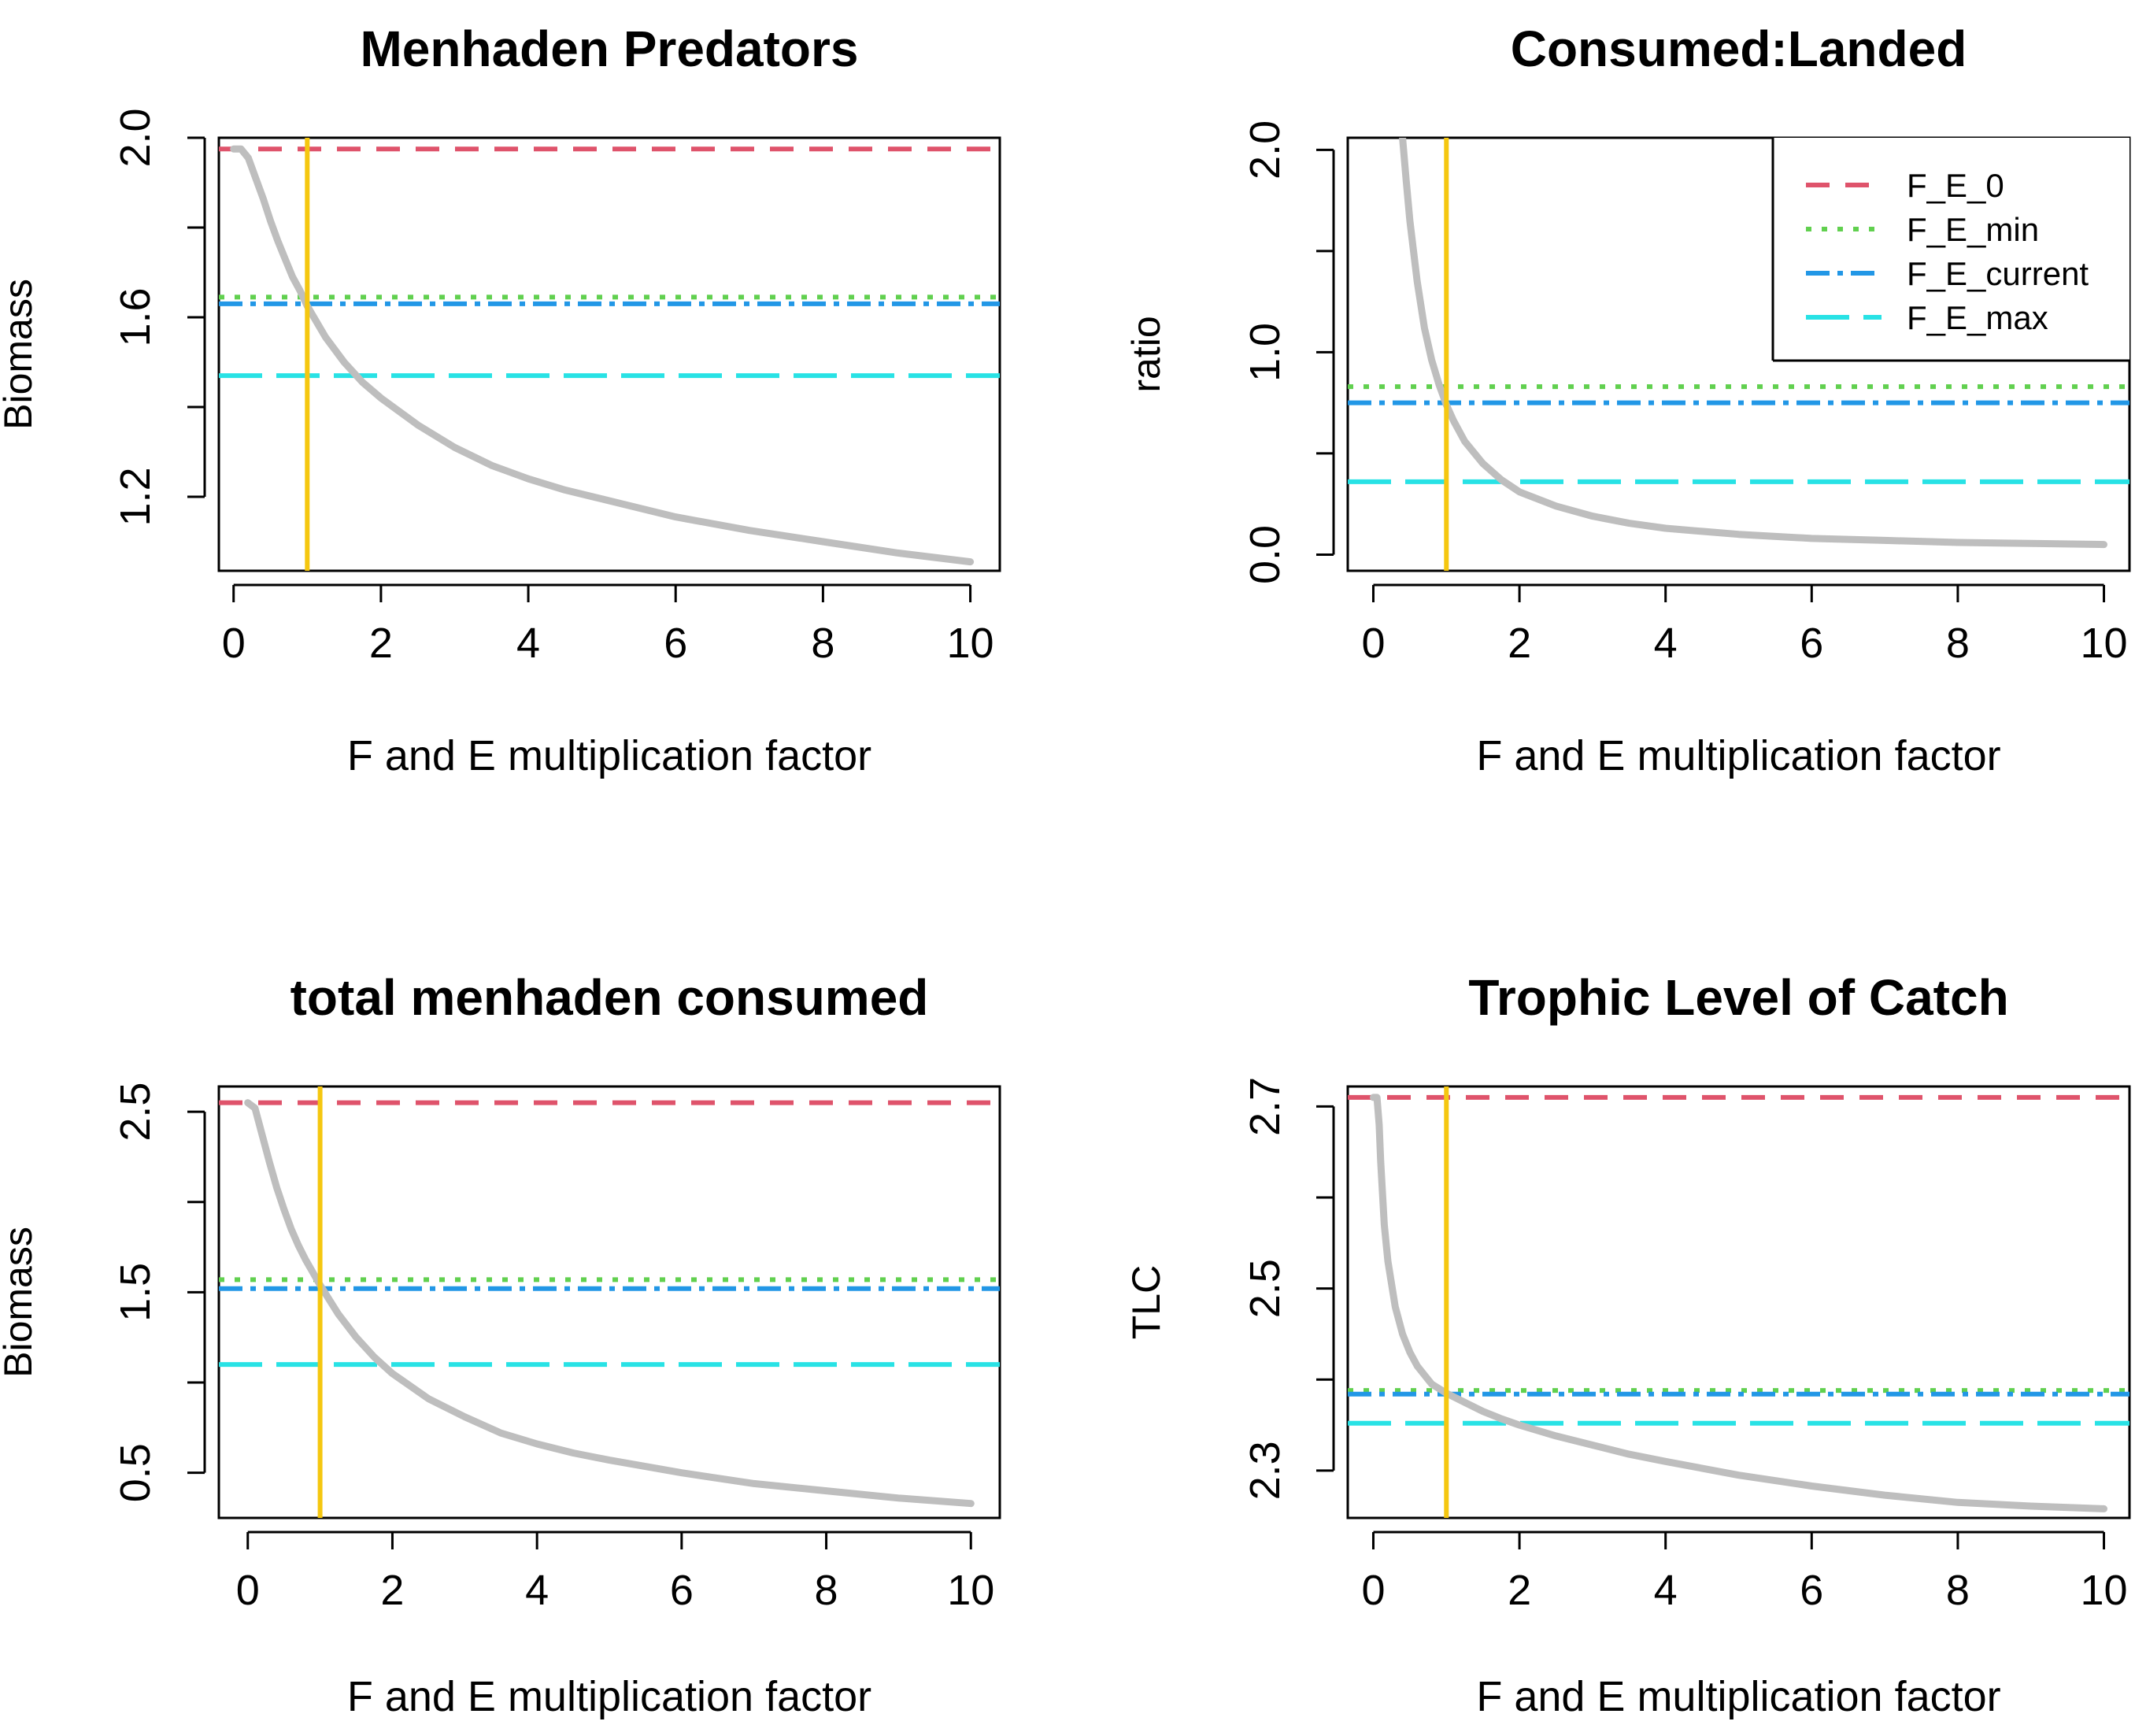 The height and width of the screenshot is (1736, 2135). Describe the element at coordinates (609, 998) in the screenshot. I see `chart-title: total menhaden consumed` at that location.